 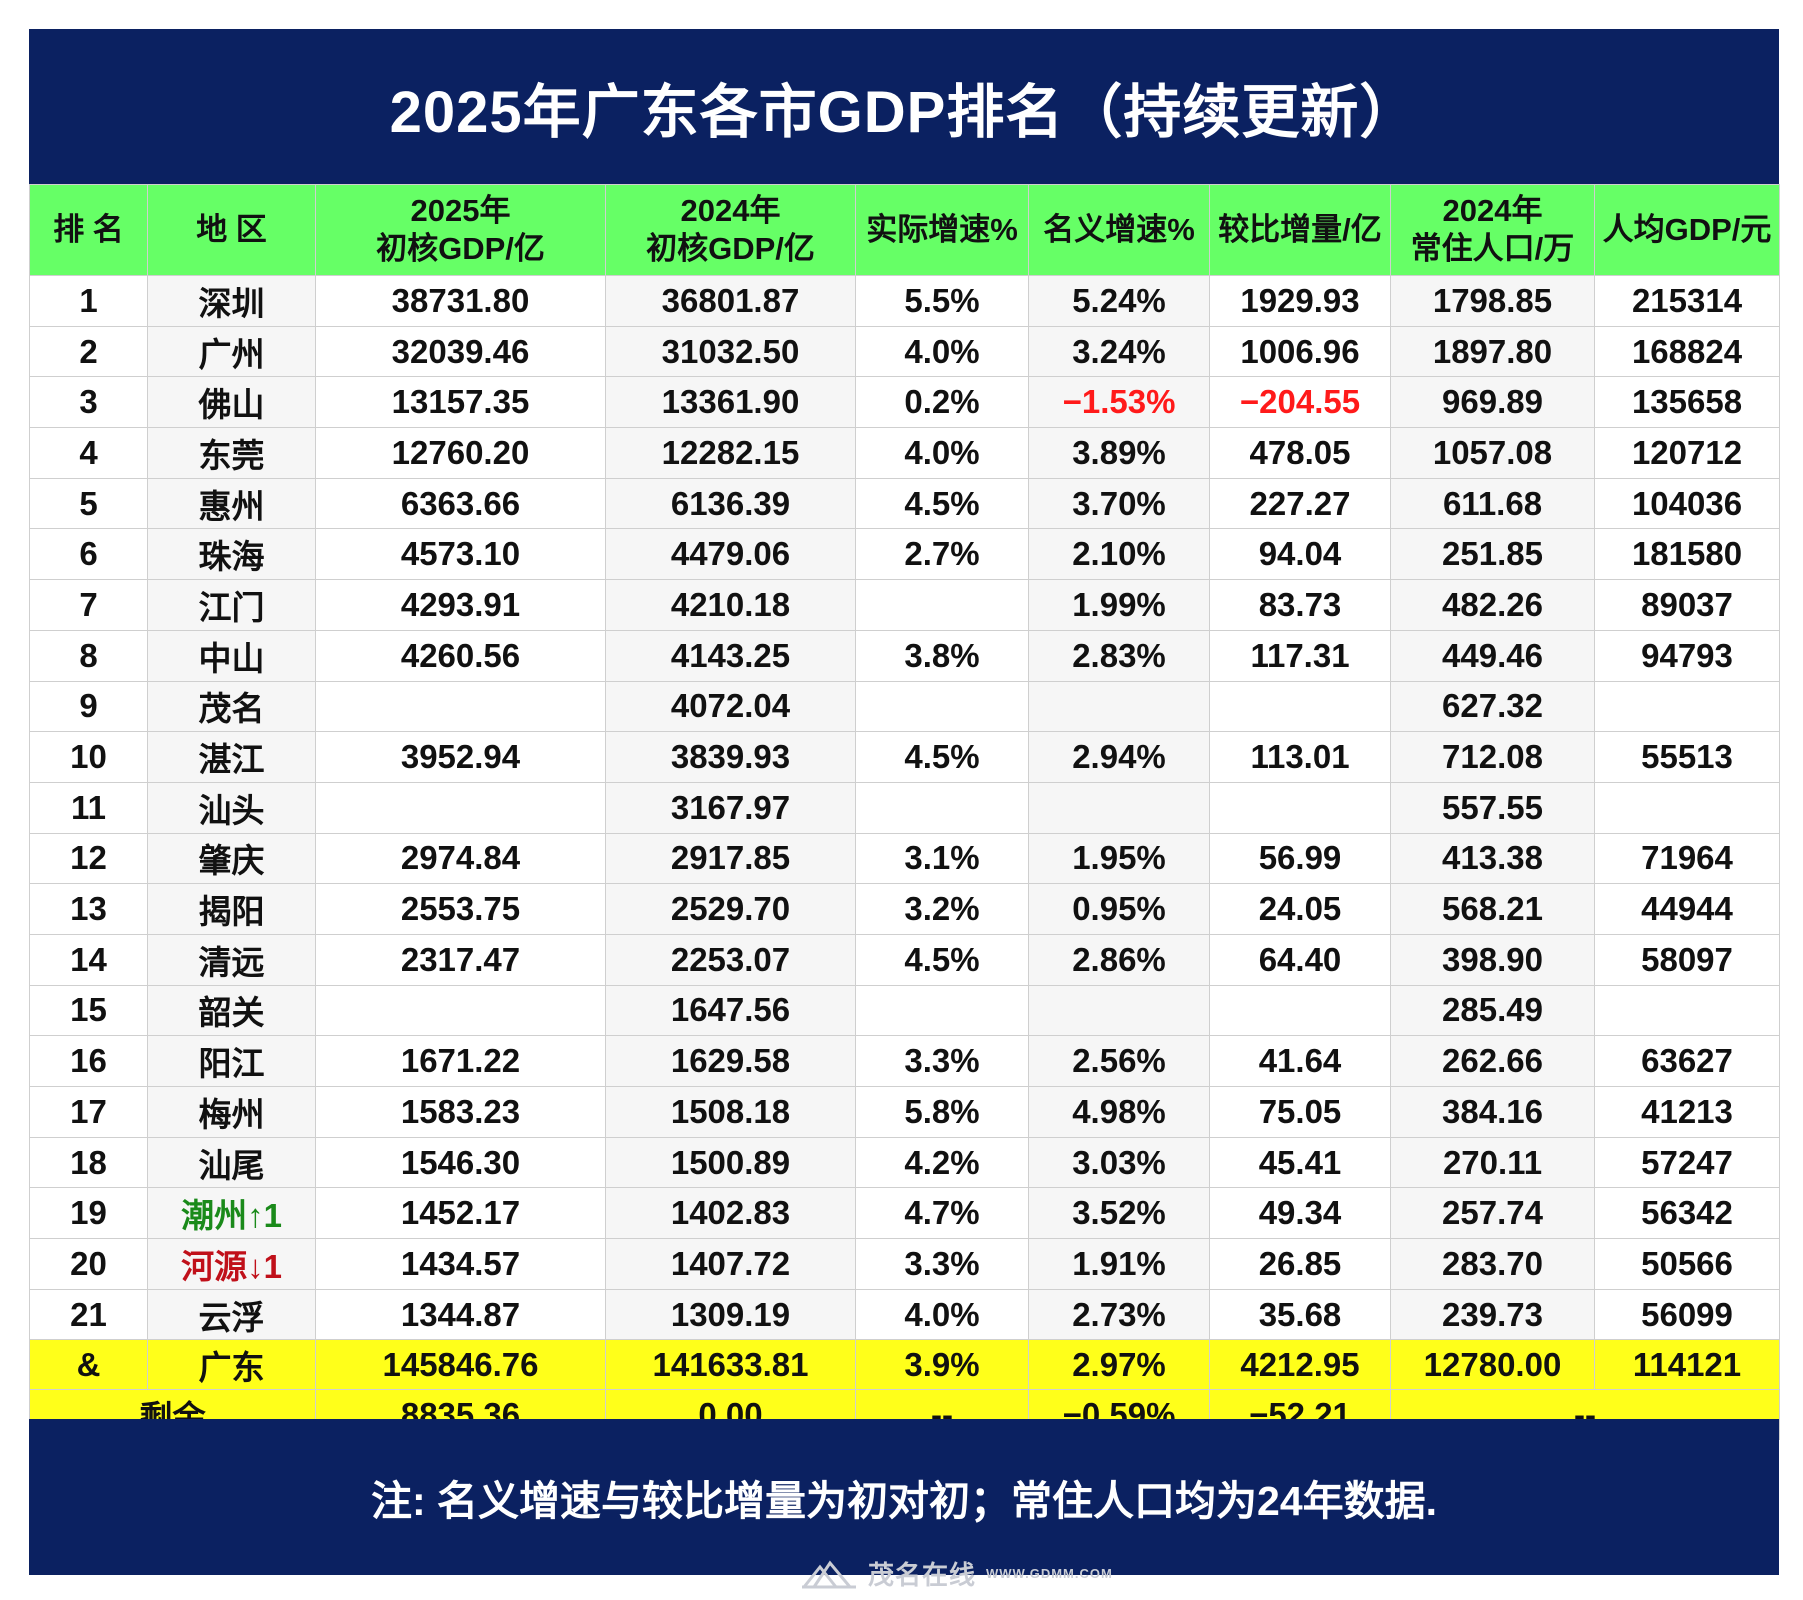 I want to click on table-row: 11 汕头 3167.97 557.55, so click(x=904, y=807).